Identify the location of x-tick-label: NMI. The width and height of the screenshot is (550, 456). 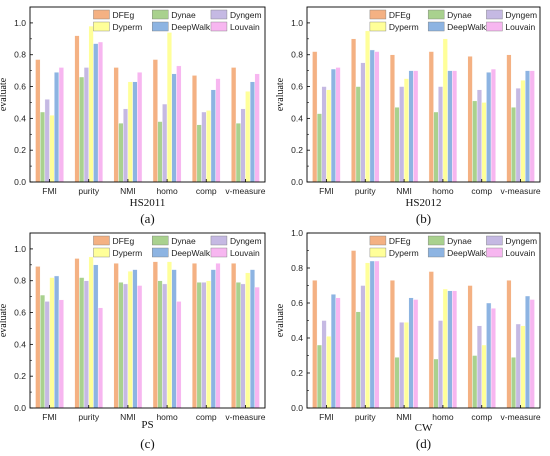
(404, 191).